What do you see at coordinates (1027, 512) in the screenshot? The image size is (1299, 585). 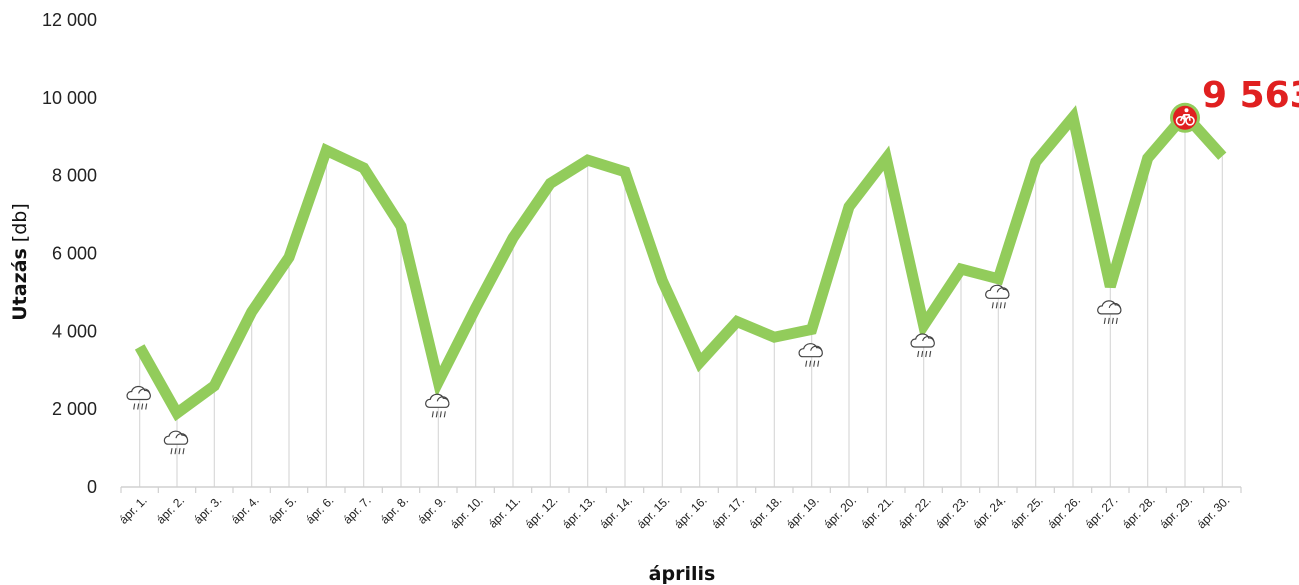 I see `x-tick-label: ápr. 25.` at bounding box center [1027, 512].